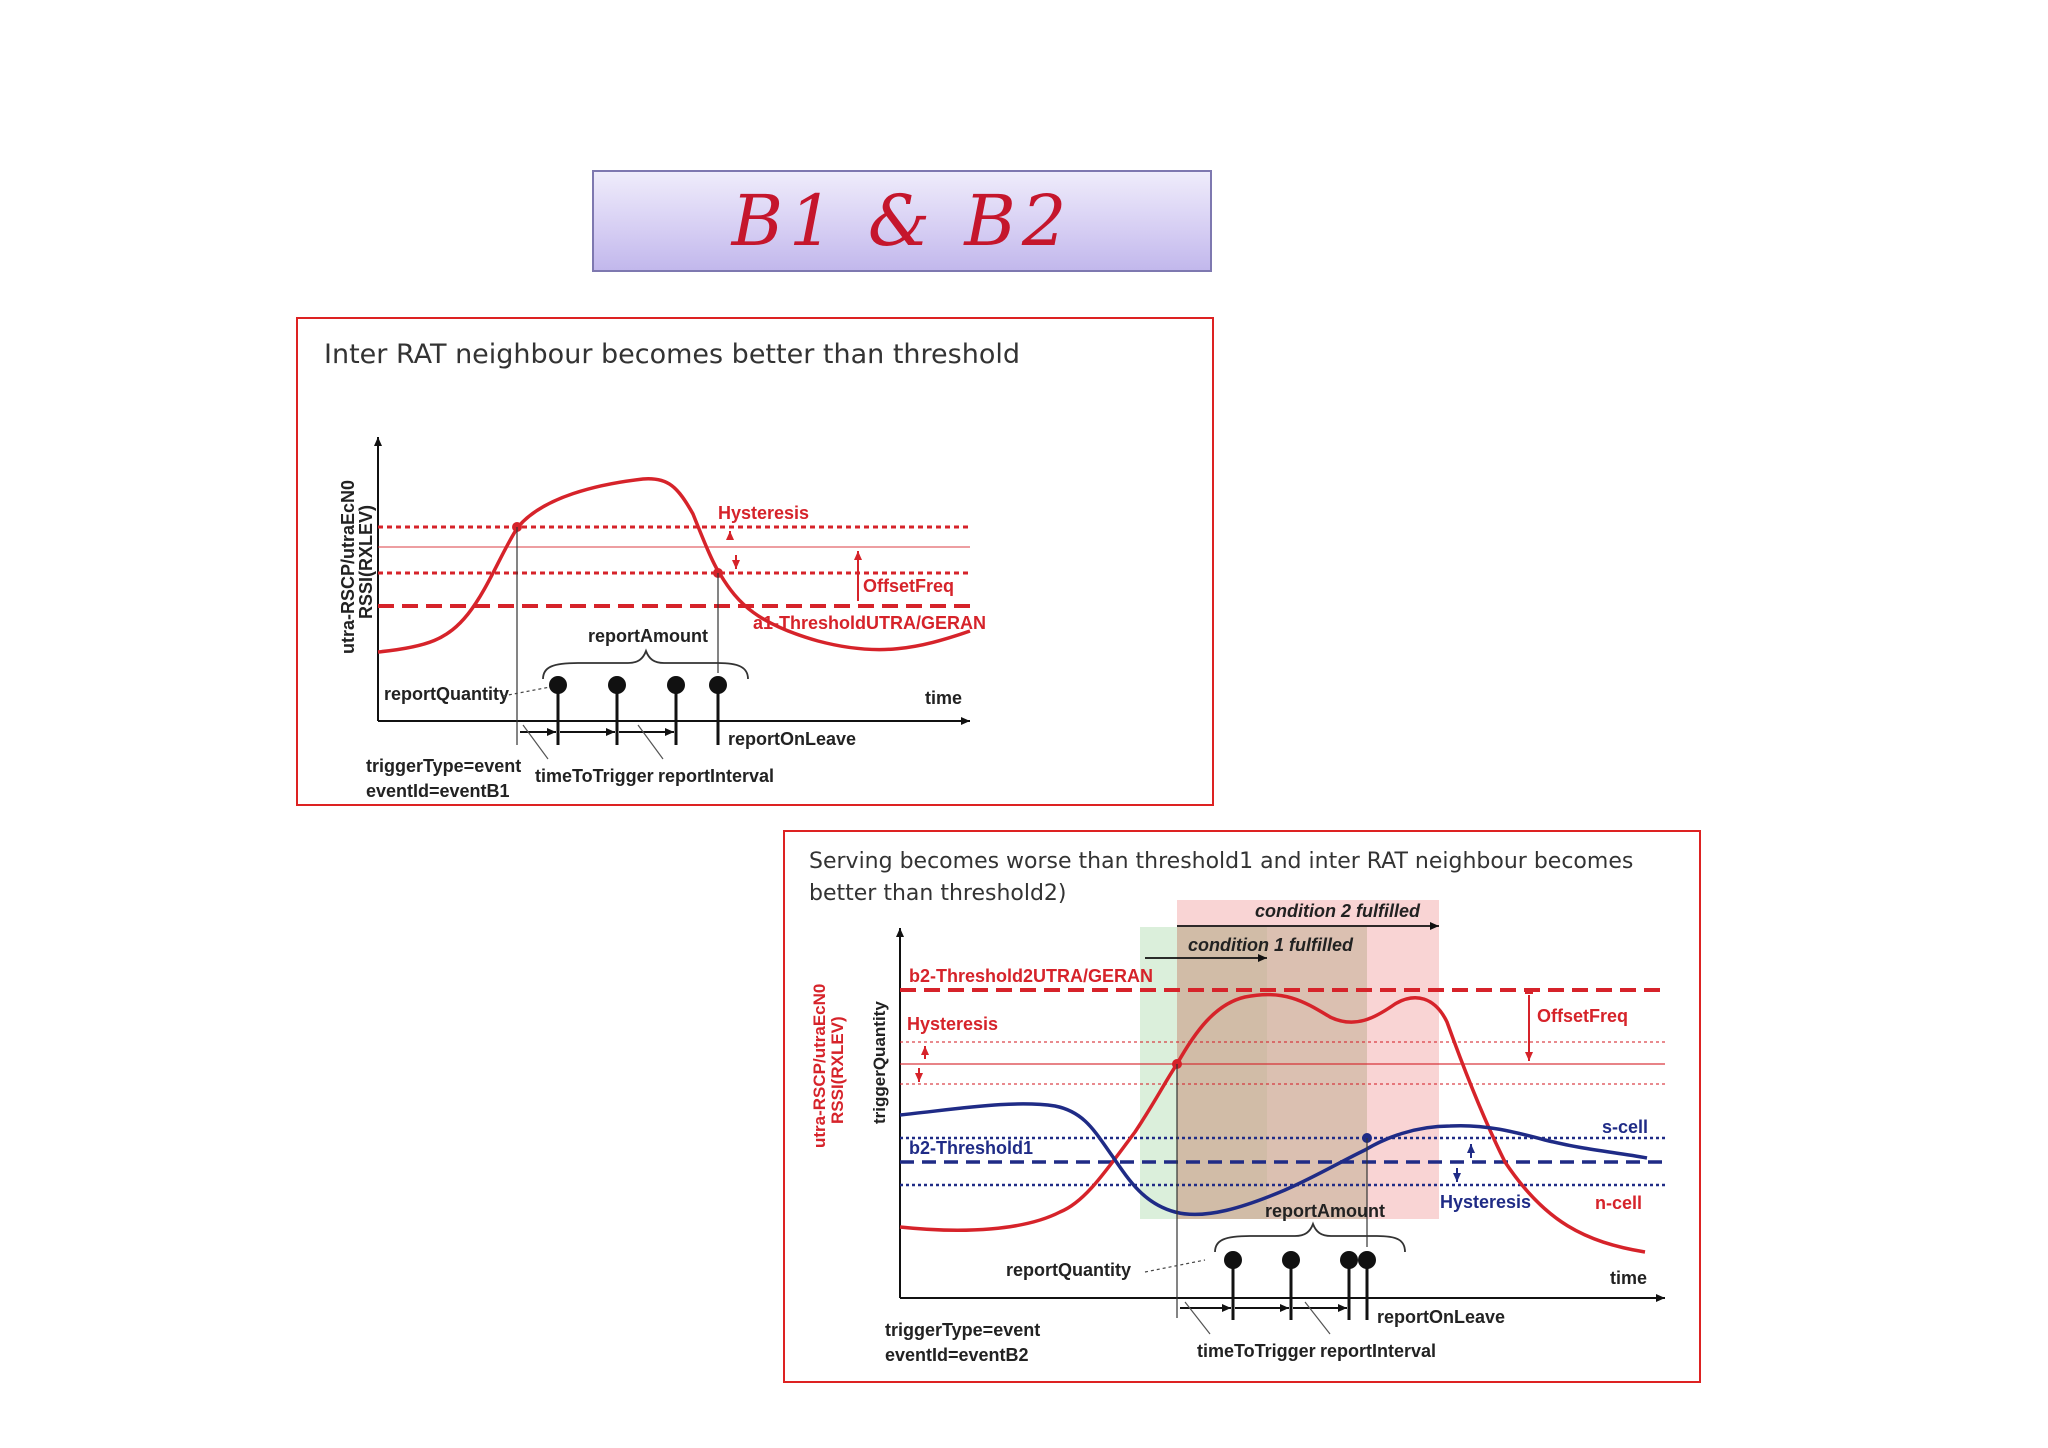 This screenshot has width=2048, height=1448. What do you see at coordinates (718, 710) in the screenshot?
I see `b1-report-on-leave-marker` at bounding box center [718, 710].